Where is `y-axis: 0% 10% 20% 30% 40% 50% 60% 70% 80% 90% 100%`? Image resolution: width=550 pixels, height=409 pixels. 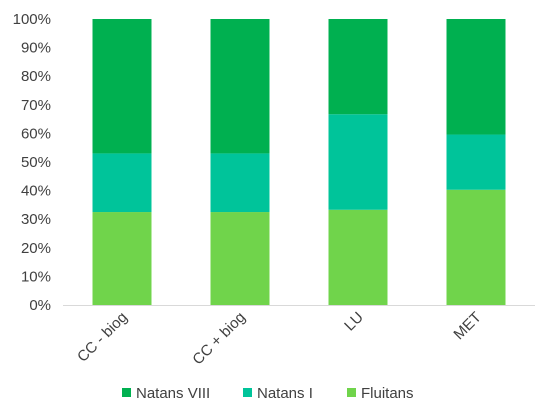 y-axis: 0% 10% 20% 30% 40% 50% 60% 70% 80% 90% 100% is located at coordinates (32, 162).